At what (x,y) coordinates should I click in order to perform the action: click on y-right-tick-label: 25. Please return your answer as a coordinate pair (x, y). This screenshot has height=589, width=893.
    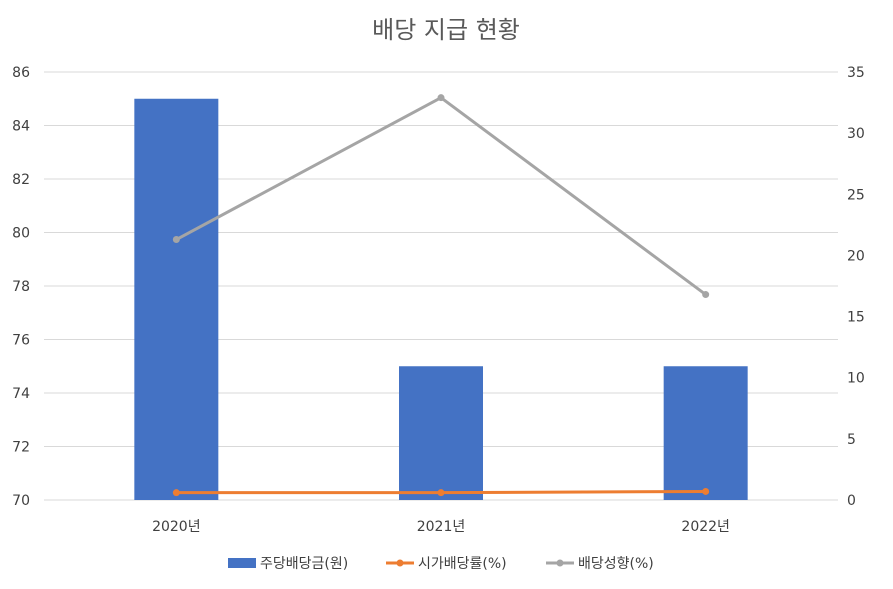
    Looking at the image, I should click on (856, 195).